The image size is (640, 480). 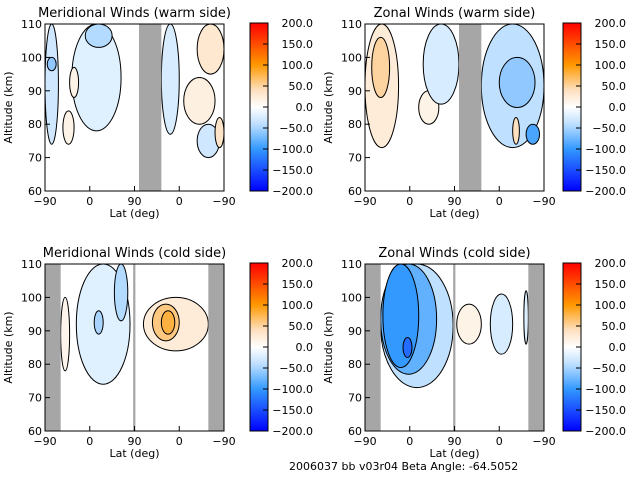 I want to click on colorbar-tick-label: 0.0, so click(x=618, y=107).